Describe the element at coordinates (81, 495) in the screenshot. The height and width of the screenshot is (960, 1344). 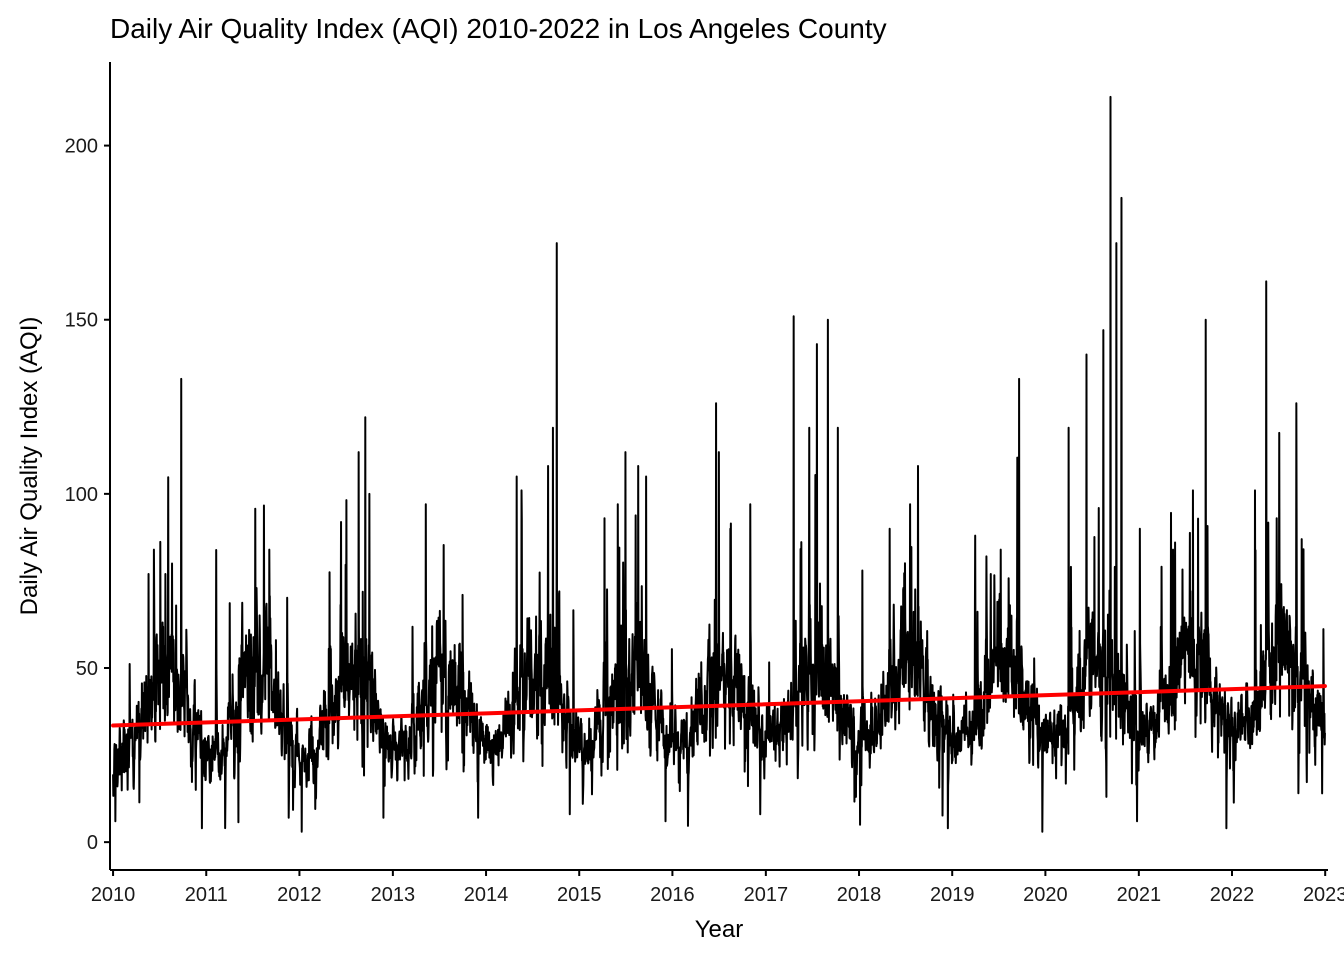
I see `y-tick-label: 100` at that location.